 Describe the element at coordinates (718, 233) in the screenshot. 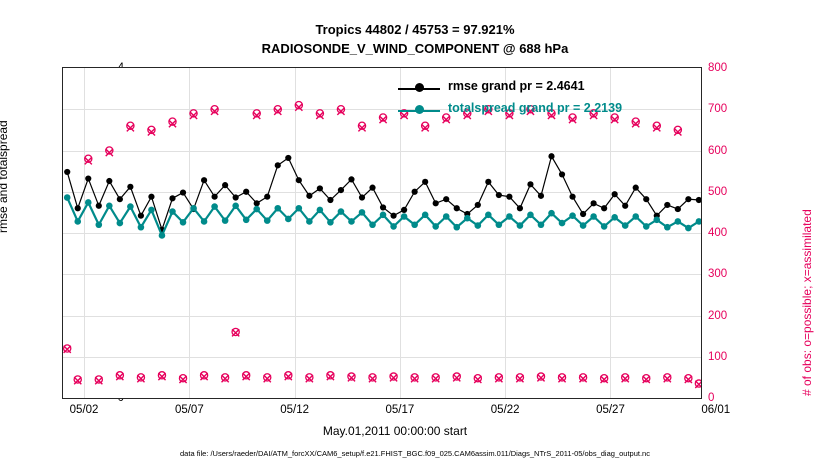

I see `y-tick-right: 400` at that location.